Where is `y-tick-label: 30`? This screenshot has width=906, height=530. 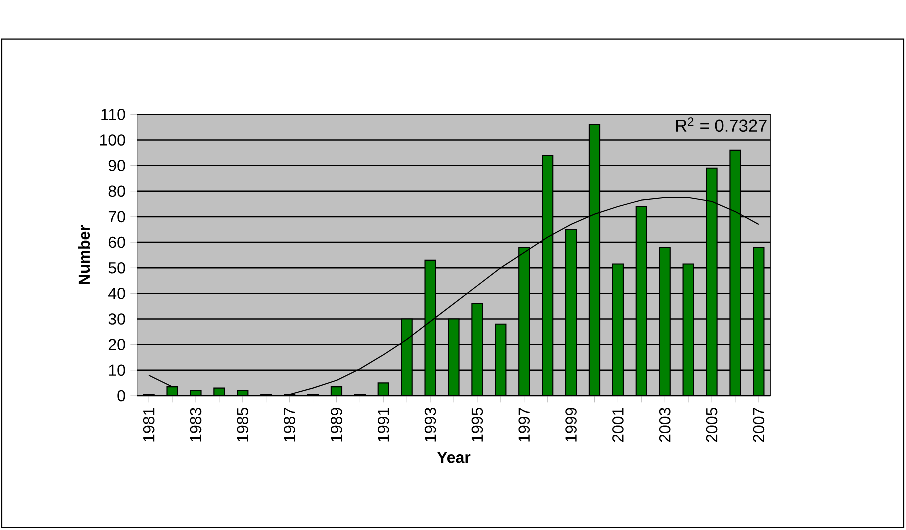 y-tick-label: 30 is located at coordinates (117, 319).